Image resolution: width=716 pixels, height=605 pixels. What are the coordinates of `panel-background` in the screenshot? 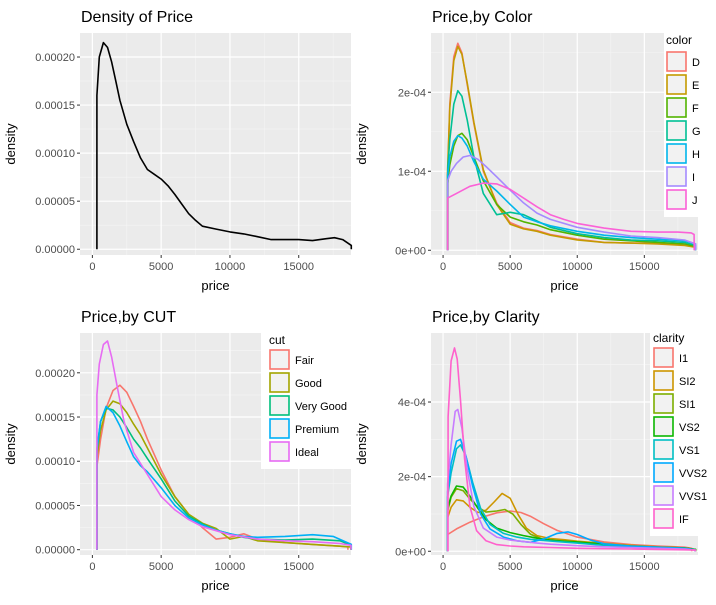 It's located at (215, 144).